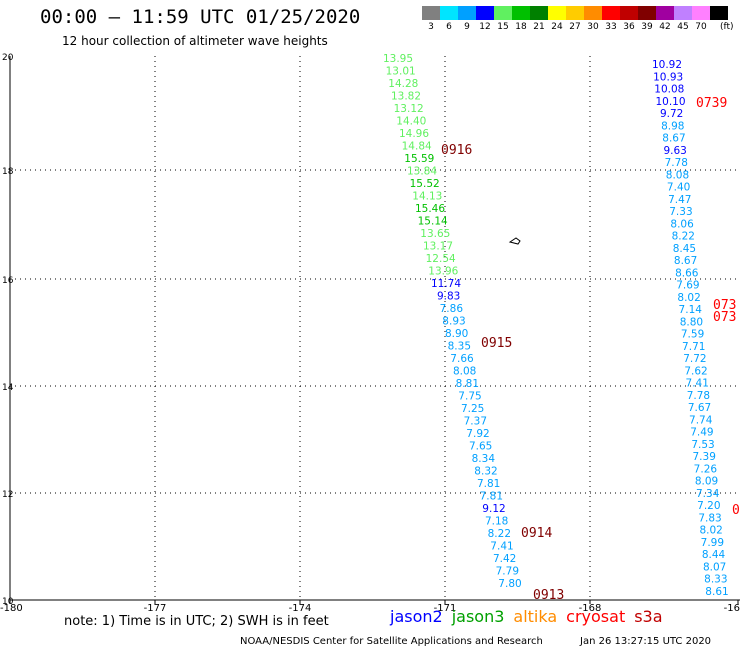  What do you see at coordinates (401, 72) in the screenshot?
I see `wave-height-value: 13.01` at bounding box center [401, 72].